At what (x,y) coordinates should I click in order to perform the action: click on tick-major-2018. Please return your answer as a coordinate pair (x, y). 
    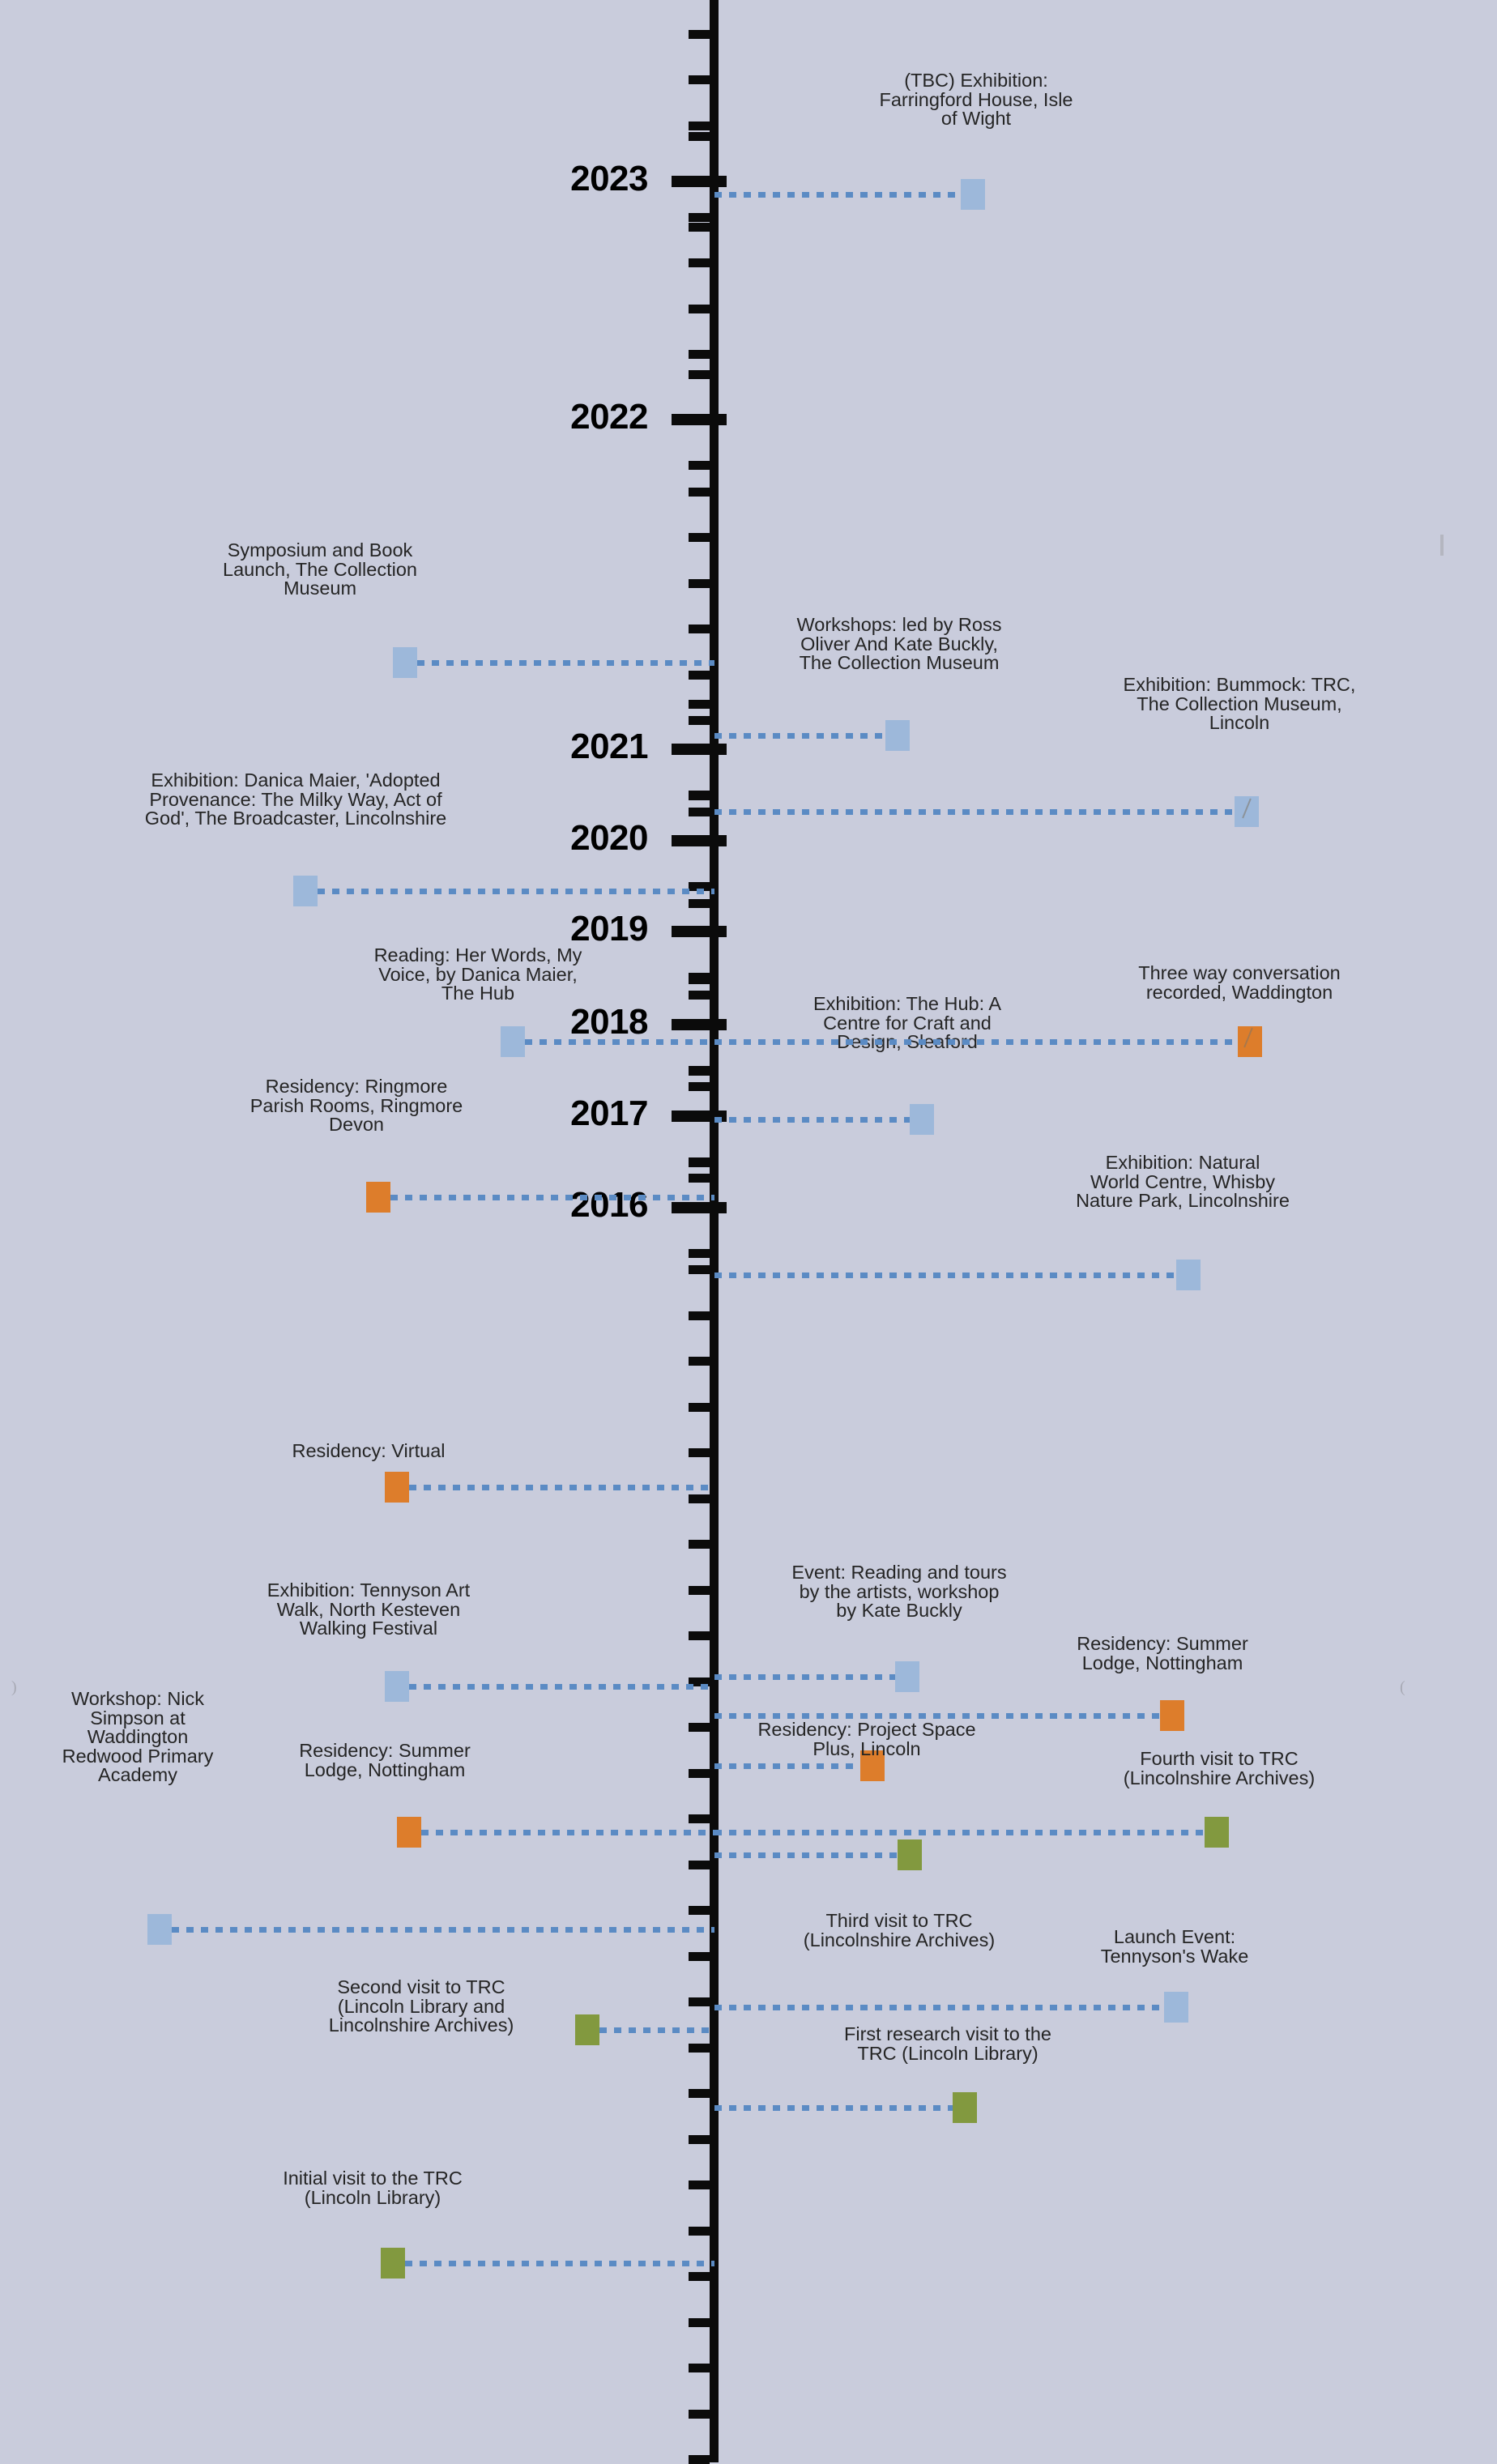
    Looking at the image, I should click on (699, 1024).